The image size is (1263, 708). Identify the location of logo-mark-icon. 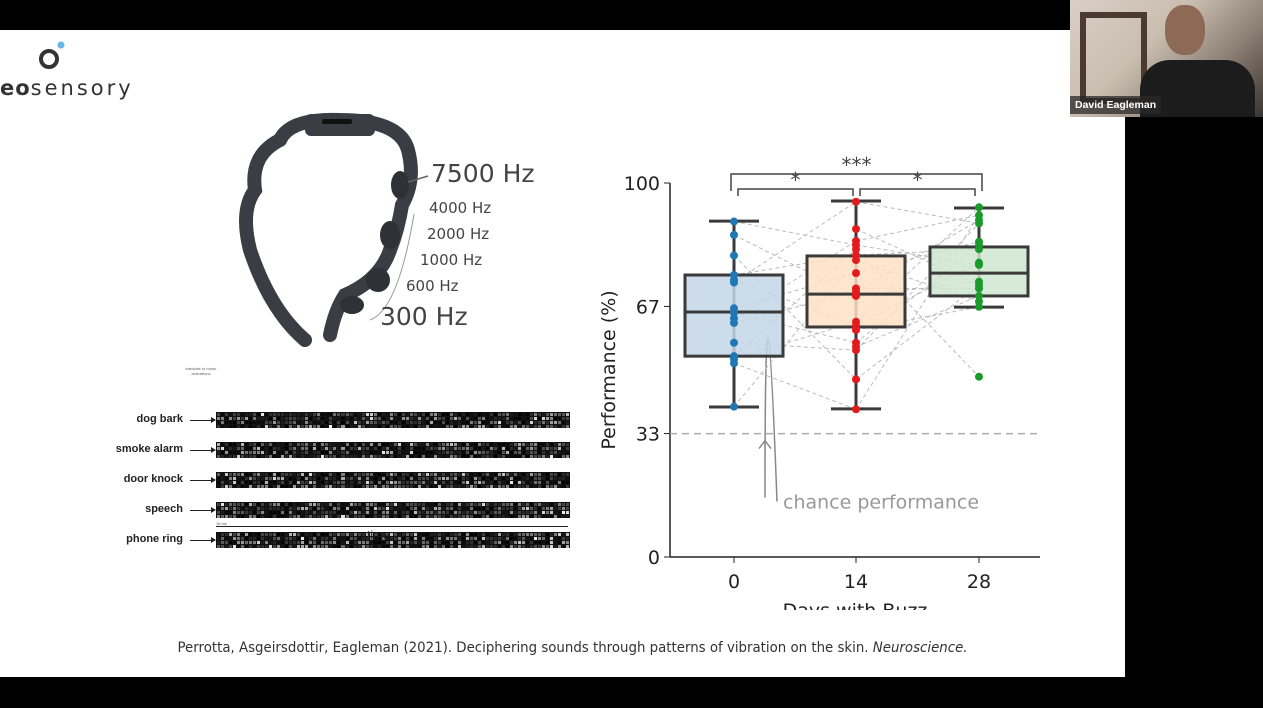
(52, 55).